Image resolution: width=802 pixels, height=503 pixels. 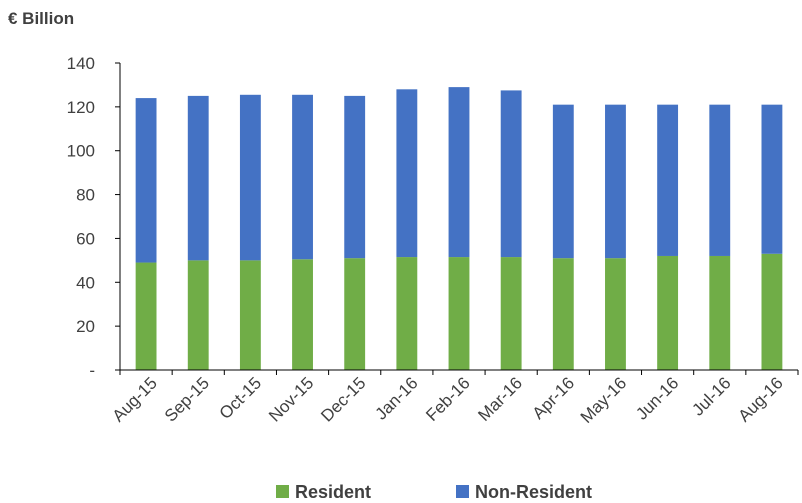 What do you see at coordinates (81, 217) in the screenshot?
I see `y-tick-labels: - 20 40 60 80 100 120 140` at bounding box center [81, 217].